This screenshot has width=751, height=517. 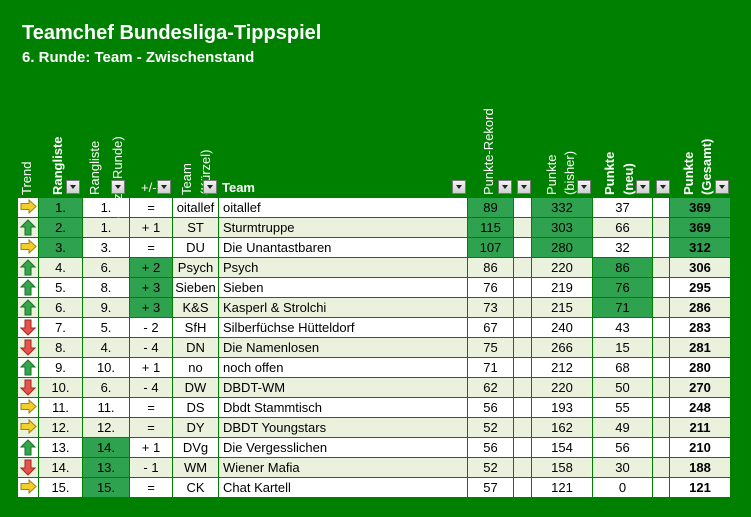 What do you see at coordinates (195, 307) in the screenshot?
I see `cell-short: K&S` at bounding box center [195, 307].